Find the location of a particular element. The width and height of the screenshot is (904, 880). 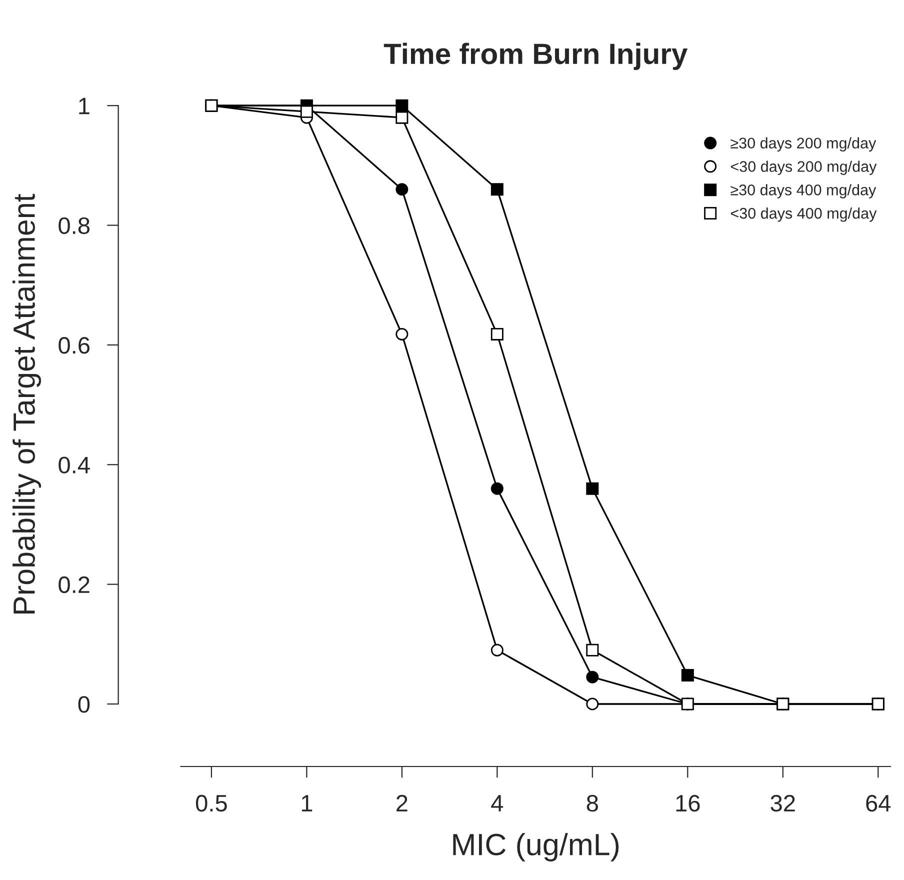

x-tick-label: 32 is located at coordinates (782, 803).